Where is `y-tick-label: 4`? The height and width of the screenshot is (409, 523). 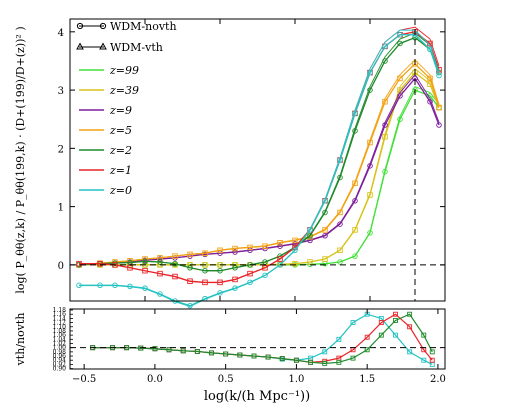
y-tick-label: 4 is located at coordinates (61, 33).